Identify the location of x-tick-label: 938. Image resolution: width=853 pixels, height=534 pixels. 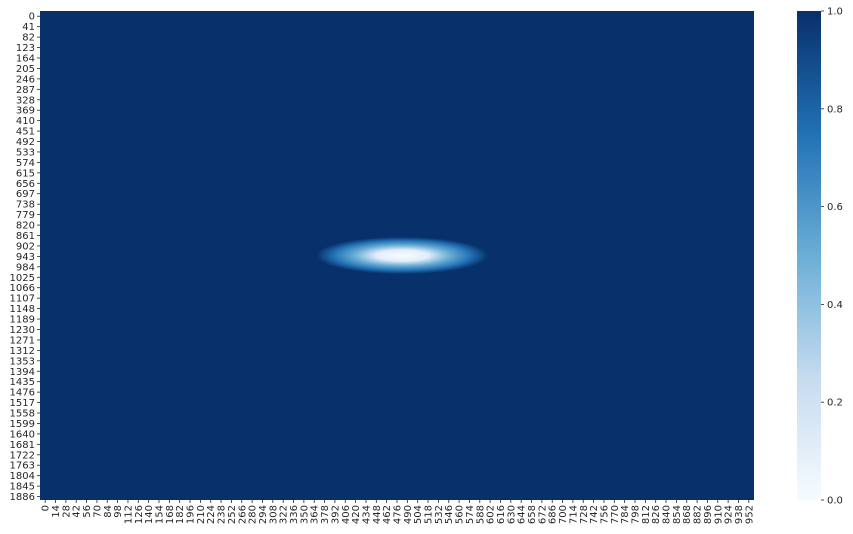
(739, 514).